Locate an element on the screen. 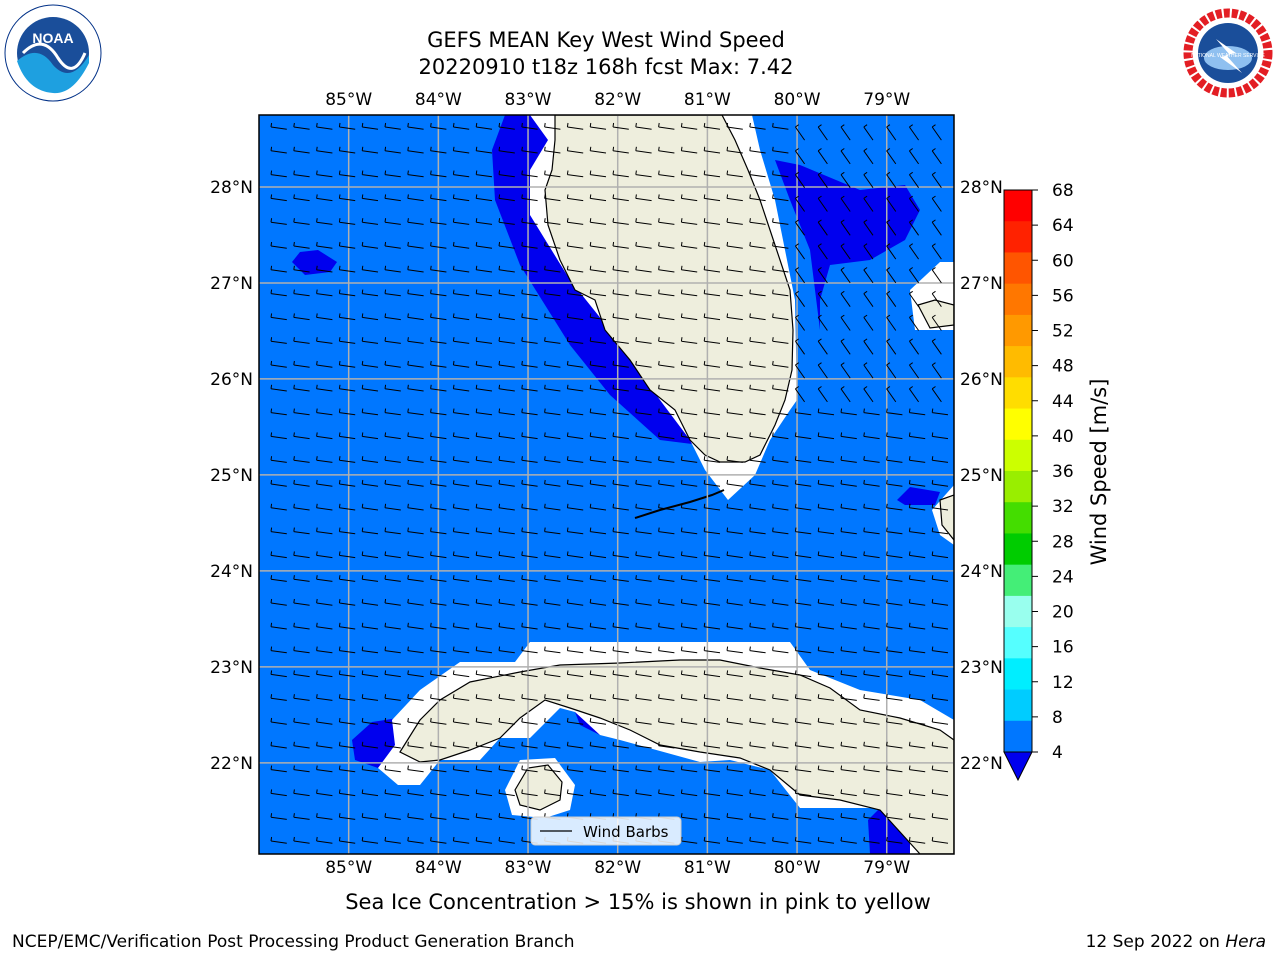 This screenshot has height=960, width=1280. footer-host: Hera is located at coordinates (1245, 942).